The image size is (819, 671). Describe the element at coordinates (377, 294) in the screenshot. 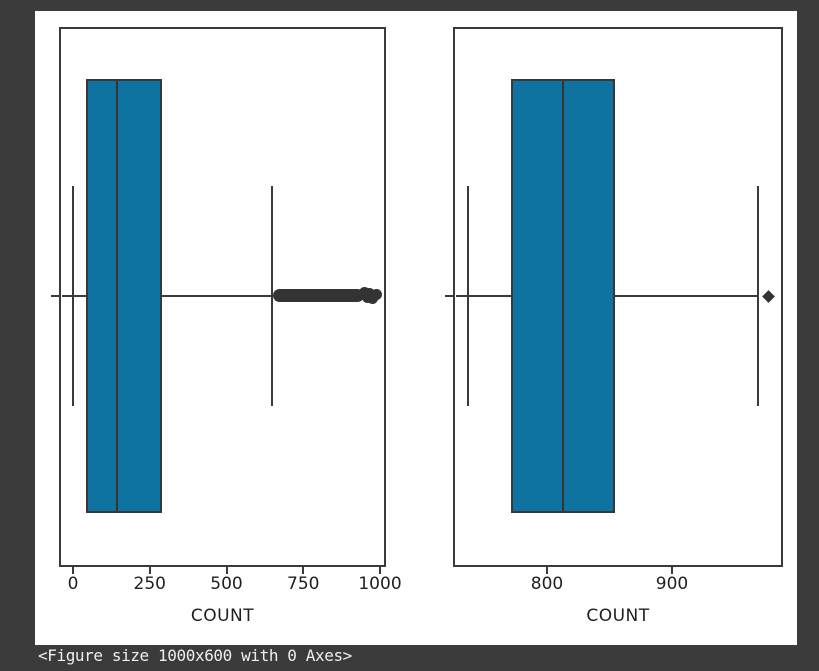

I see `outlier-point` at that location.